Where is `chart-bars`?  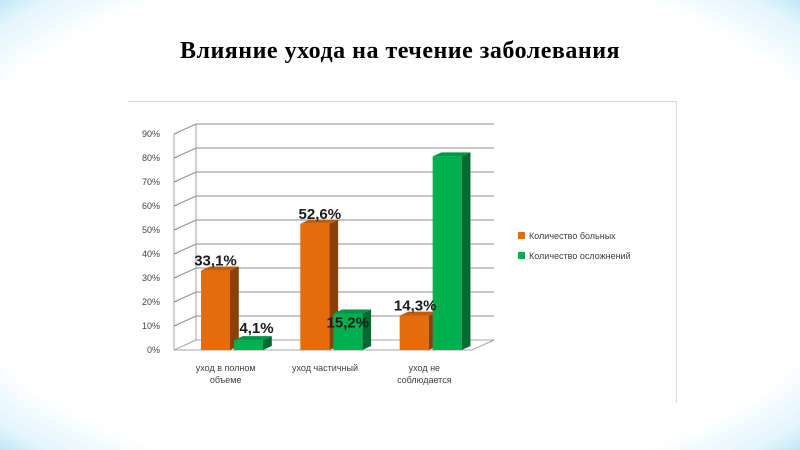
chart-bars is located at coordinates (336, 251).